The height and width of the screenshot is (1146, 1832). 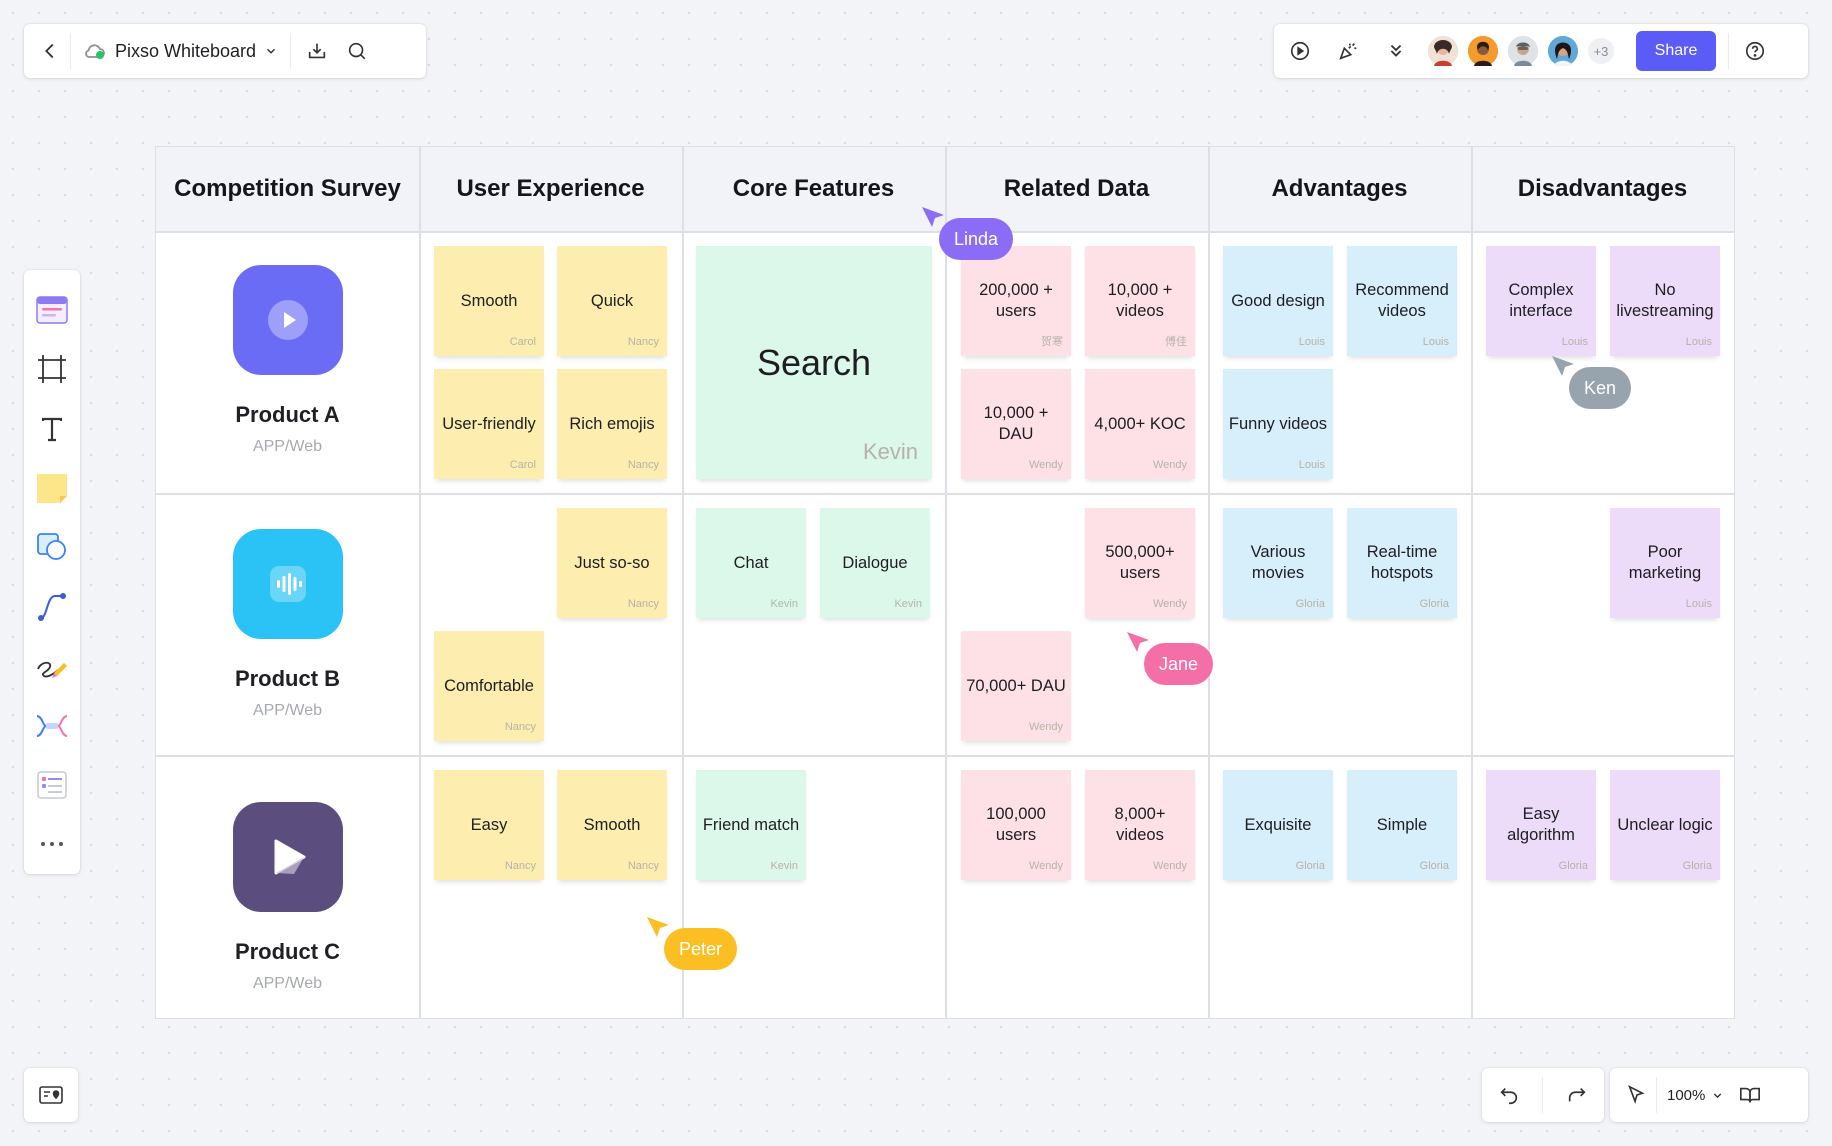 What do you see at coordinates (1636, 1095) in the screenshot?
I see `select-tool-button` at bounding box center [1636, 1095].